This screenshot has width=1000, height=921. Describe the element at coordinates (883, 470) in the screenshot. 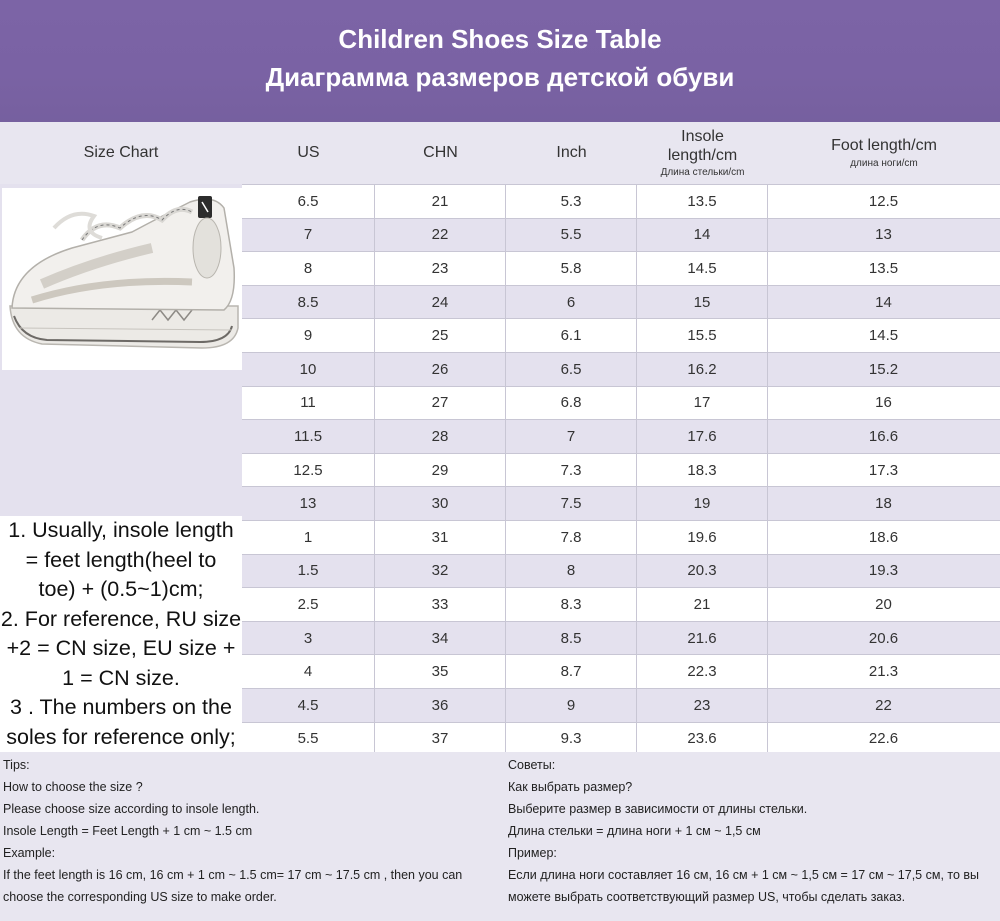

I see `cell-foot: 17.3` at that location.